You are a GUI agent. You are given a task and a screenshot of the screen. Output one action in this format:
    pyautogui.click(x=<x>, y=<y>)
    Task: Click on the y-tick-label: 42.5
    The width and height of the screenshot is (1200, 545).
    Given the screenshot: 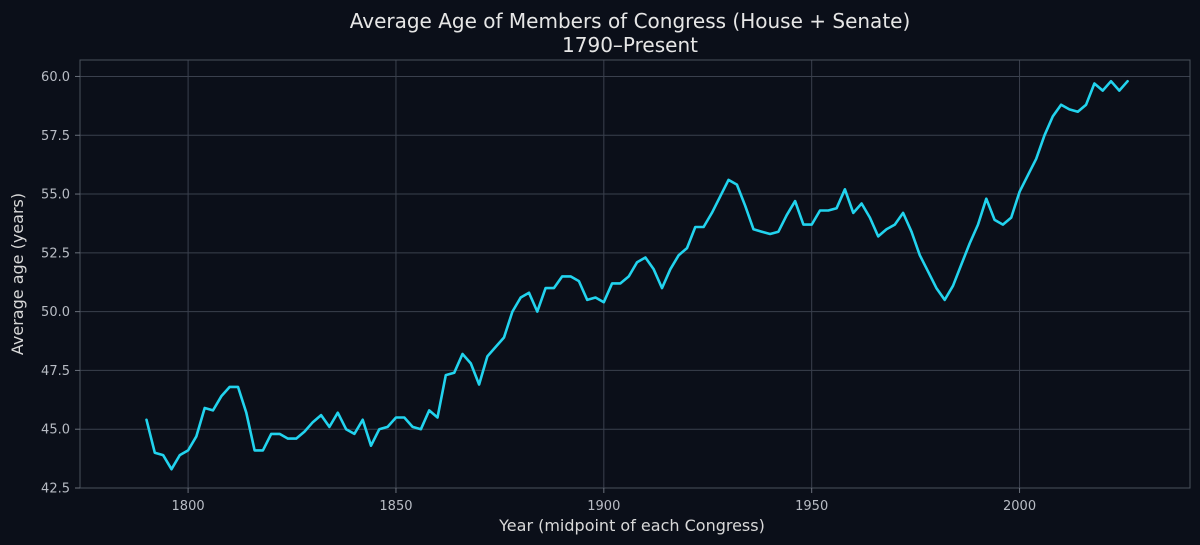 What is the action you would take?
    pyautogui.click(x=55, y=489)
    